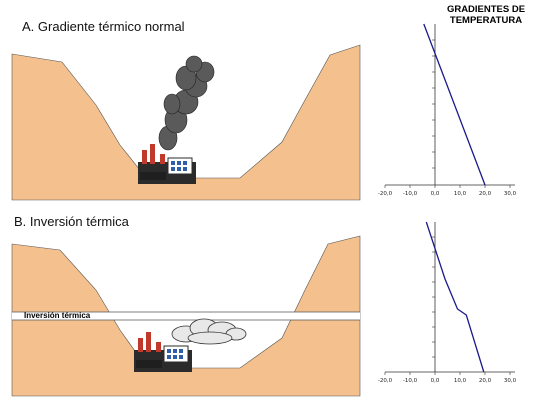 The image size is (541, 400). I want to click on graph-a-gradient-line, so click(454, 104).